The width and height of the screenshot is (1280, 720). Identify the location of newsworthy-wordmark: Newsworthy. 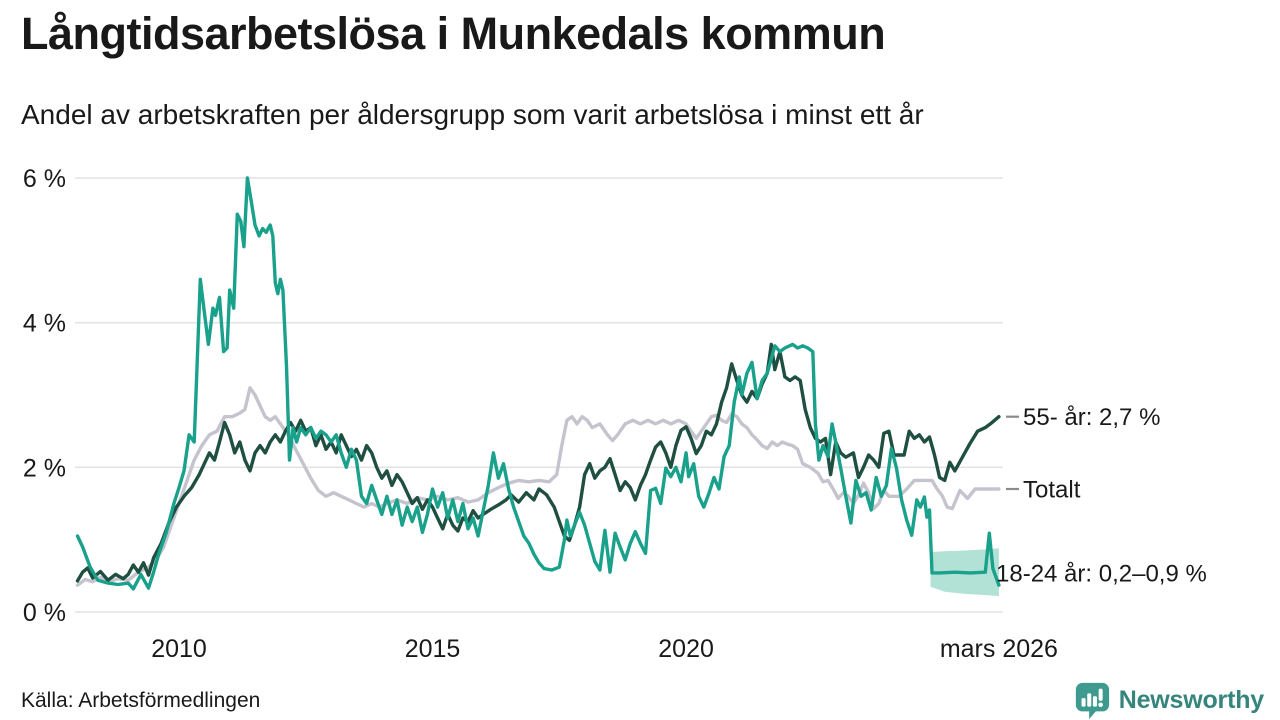
(1191, 699).